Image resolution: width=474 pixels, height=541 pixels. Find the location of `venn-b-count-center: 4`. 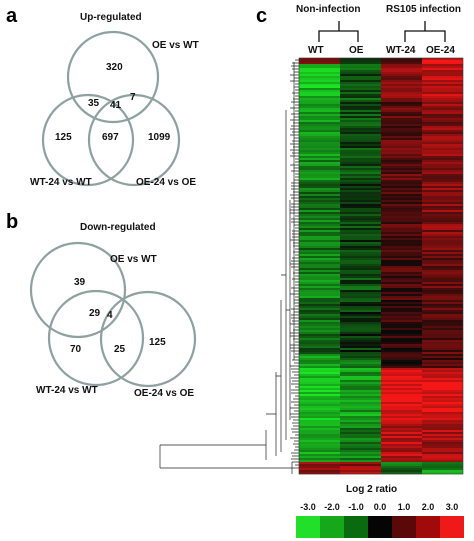

venn-b-count-center: 4 is located at coordinates (110, 315).